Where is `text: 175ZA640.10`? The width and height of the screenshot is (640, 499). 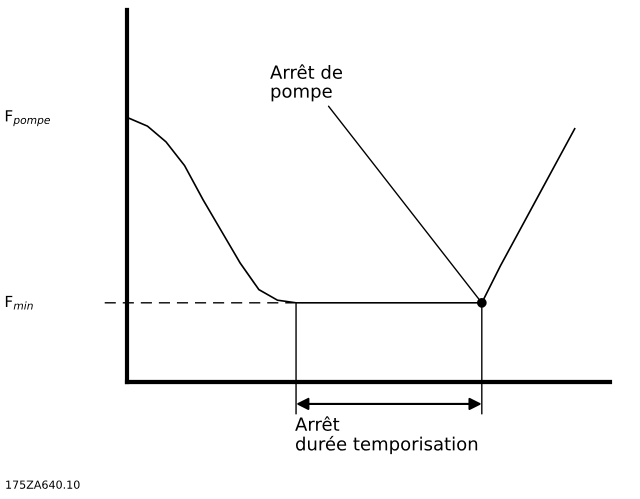 text: 175ZA640.10 is located at coordinates (43, 484).